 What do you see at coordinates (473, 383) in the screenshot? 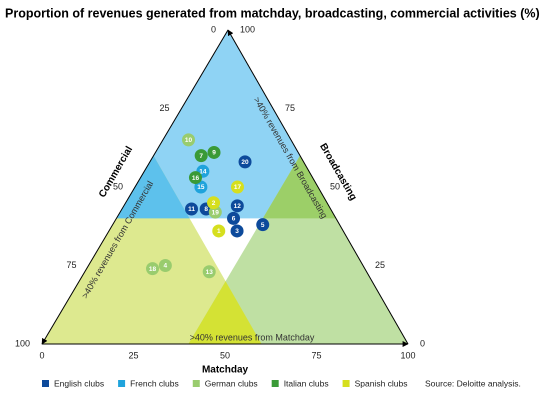
I see `source-note: Source: Deloitte analysis.` at bounding box center [473, 383].